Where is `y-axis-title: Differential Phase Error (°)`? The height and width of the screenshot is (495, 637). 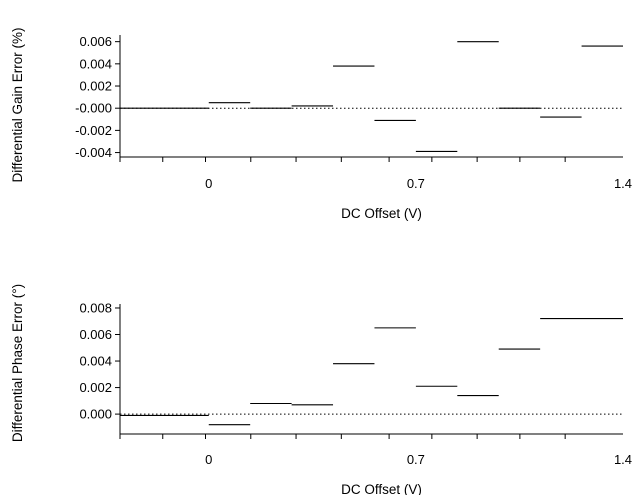 y-axis-title: Differential Phase Error (°) is located at coordinates (17, 363).